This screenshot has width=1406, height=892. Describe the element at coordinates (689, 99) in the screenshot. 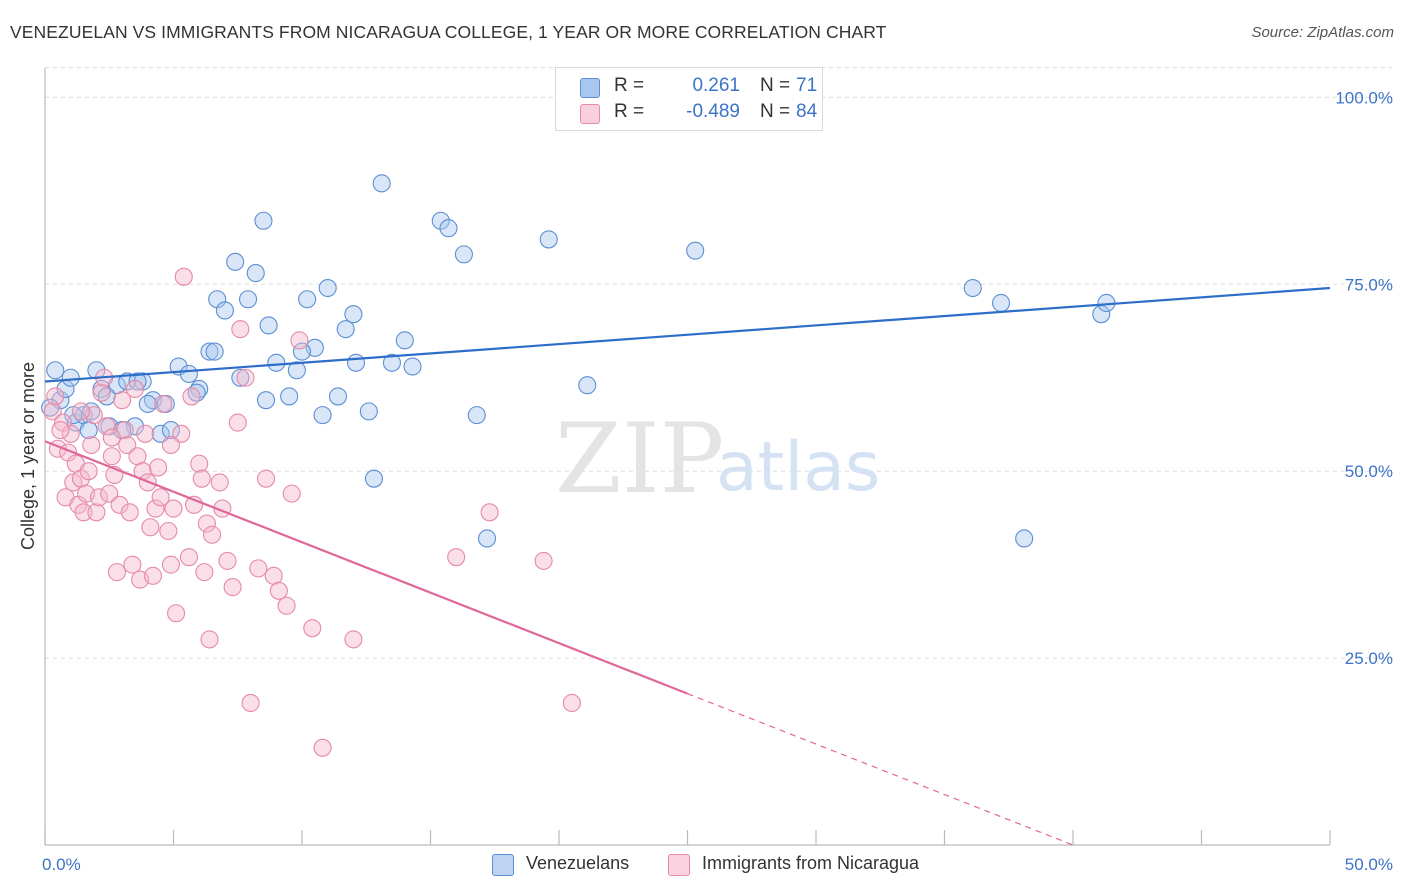

I see `stats-legend: R = 0.261 N = 71 R = -0.489 N = 84` at that location.